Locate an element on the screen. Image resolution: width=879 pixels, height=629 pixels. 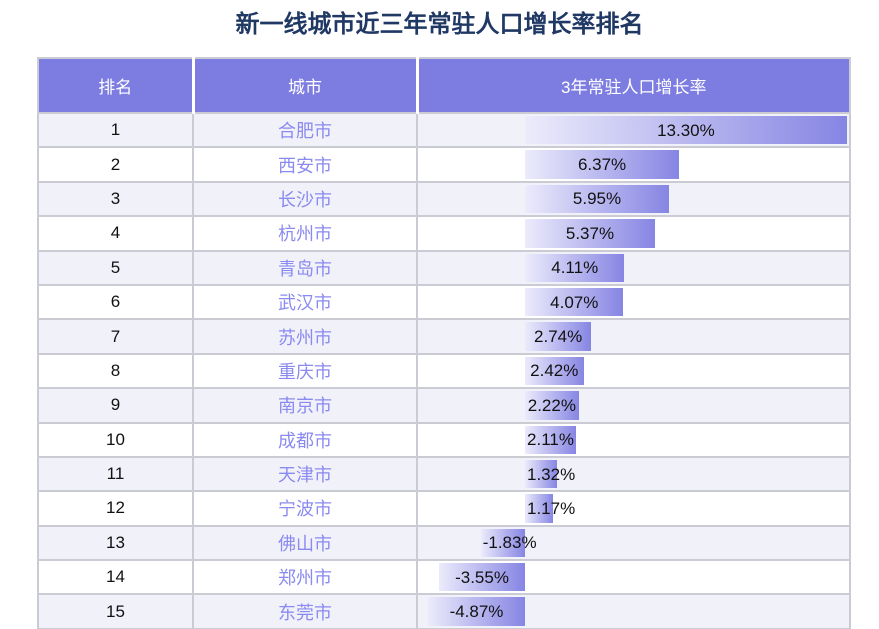
growth-bar: 5.37% is located at coordinates (590, 233).